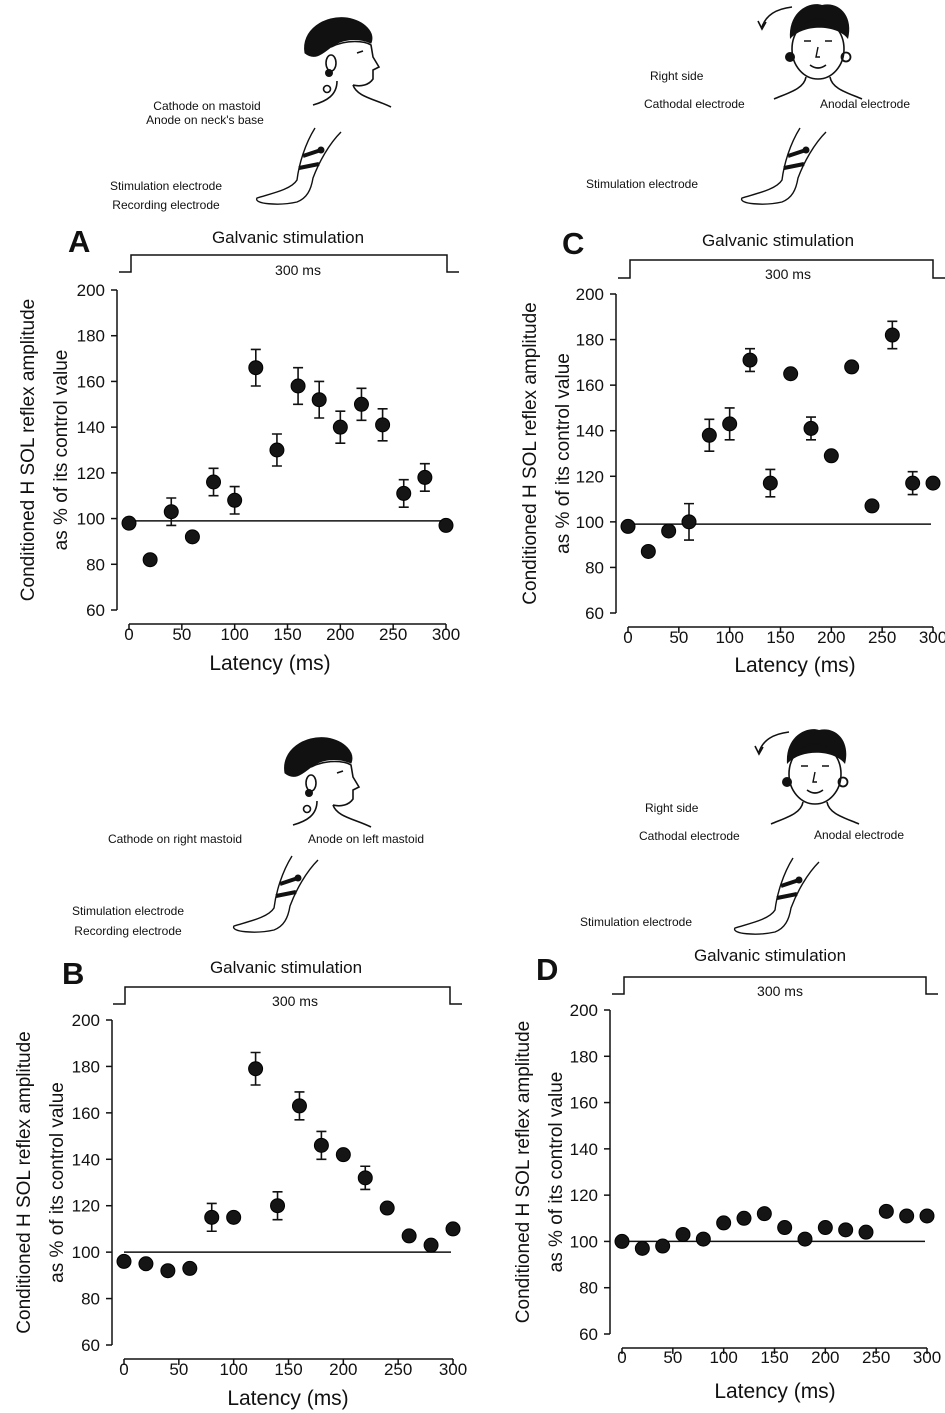 This screenshot has height=1413, width=945. What do you see at coordinates (547, 969) in the screenshot?
I see `panel-letter: D` at bounding box center [547, 969].